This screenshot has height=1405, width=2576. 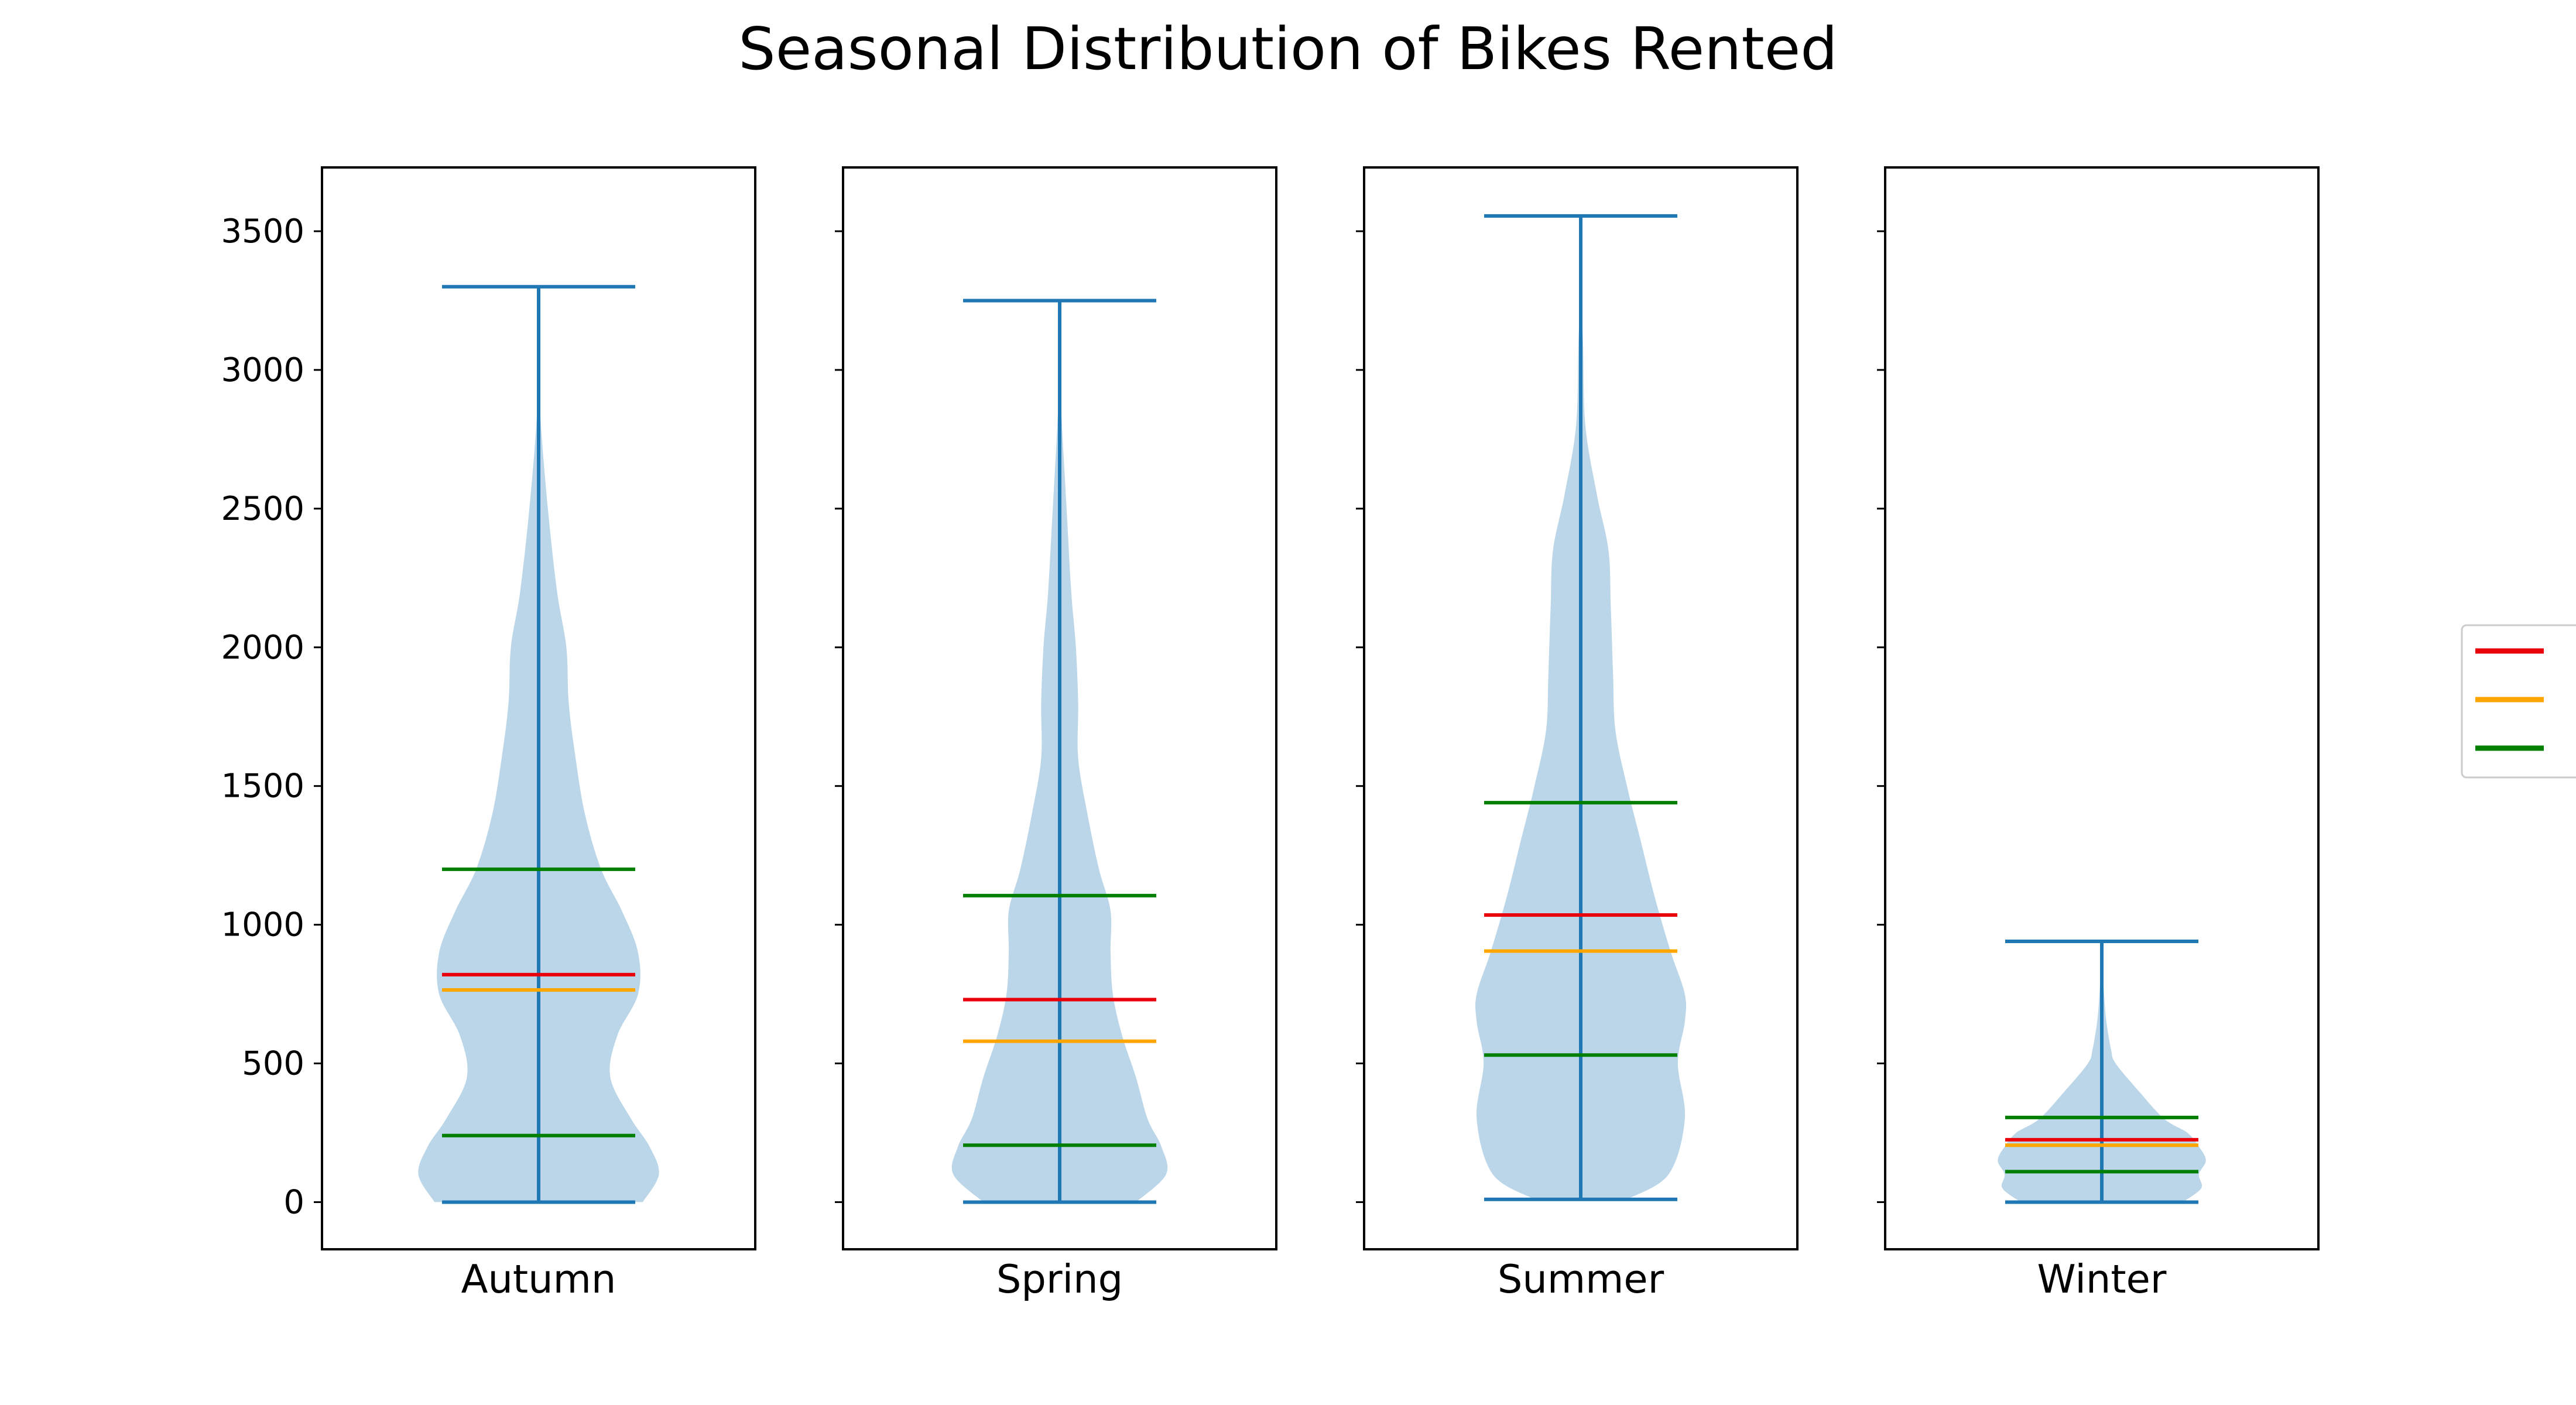 I want to click on panel-winter: Winter, so click(x=2098, y=734).